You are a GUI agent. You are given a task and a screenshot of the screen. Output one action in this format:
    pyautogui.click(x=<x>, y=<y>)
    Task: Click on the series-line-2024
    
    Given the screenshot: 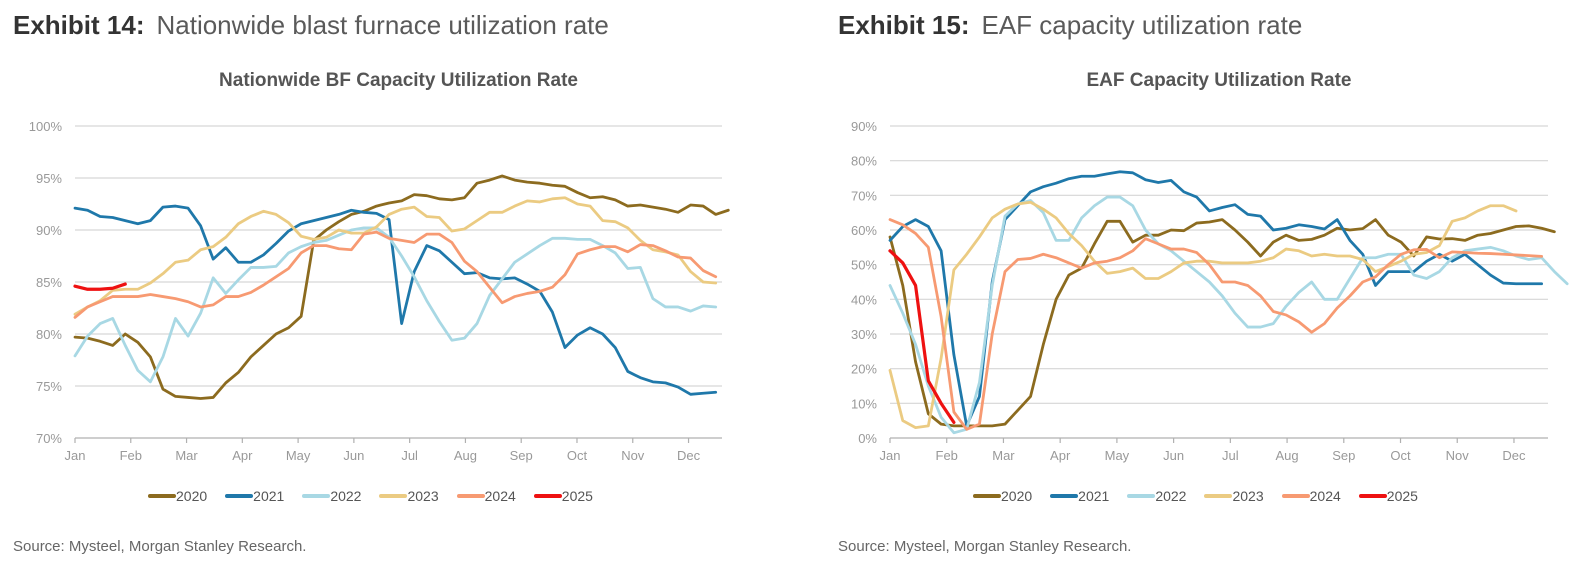 What is the action you would take?
    pyautogui.click(x=395, y=274)
    